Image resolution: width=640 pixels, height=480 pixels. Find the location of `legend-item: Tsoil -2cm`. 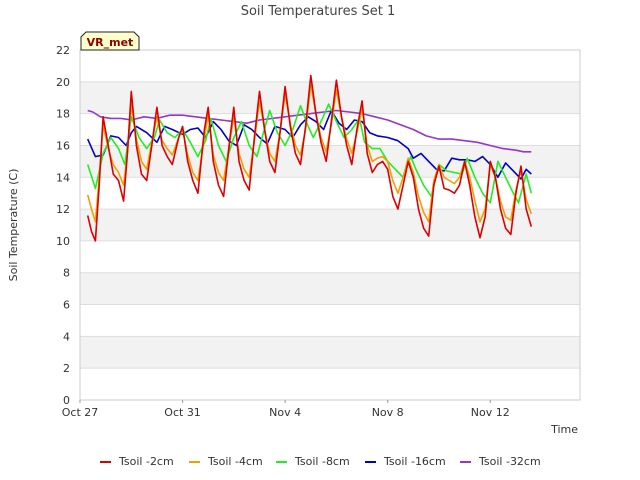

legend-item: Tsoil -2cm is located at coordinates (137, 461).